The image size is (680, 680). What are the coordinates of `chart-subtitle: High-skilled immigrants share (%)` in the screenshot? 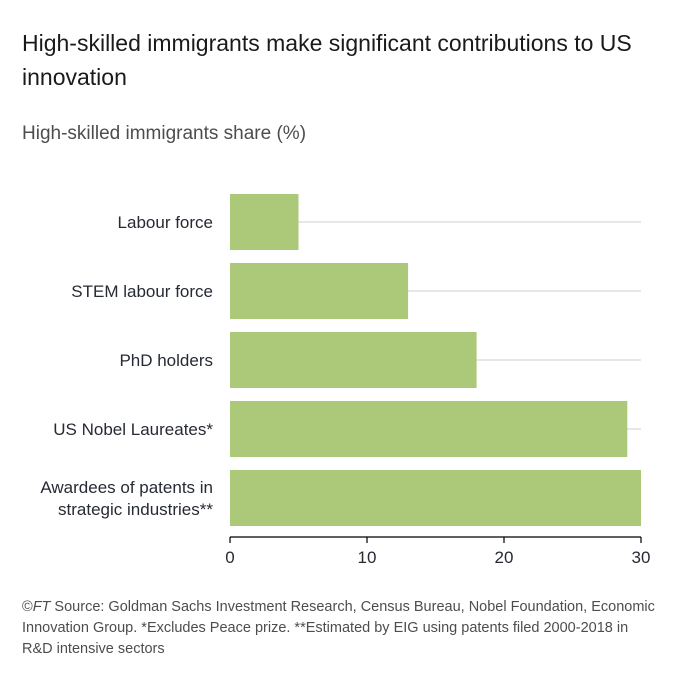 It's located at (164, 133).